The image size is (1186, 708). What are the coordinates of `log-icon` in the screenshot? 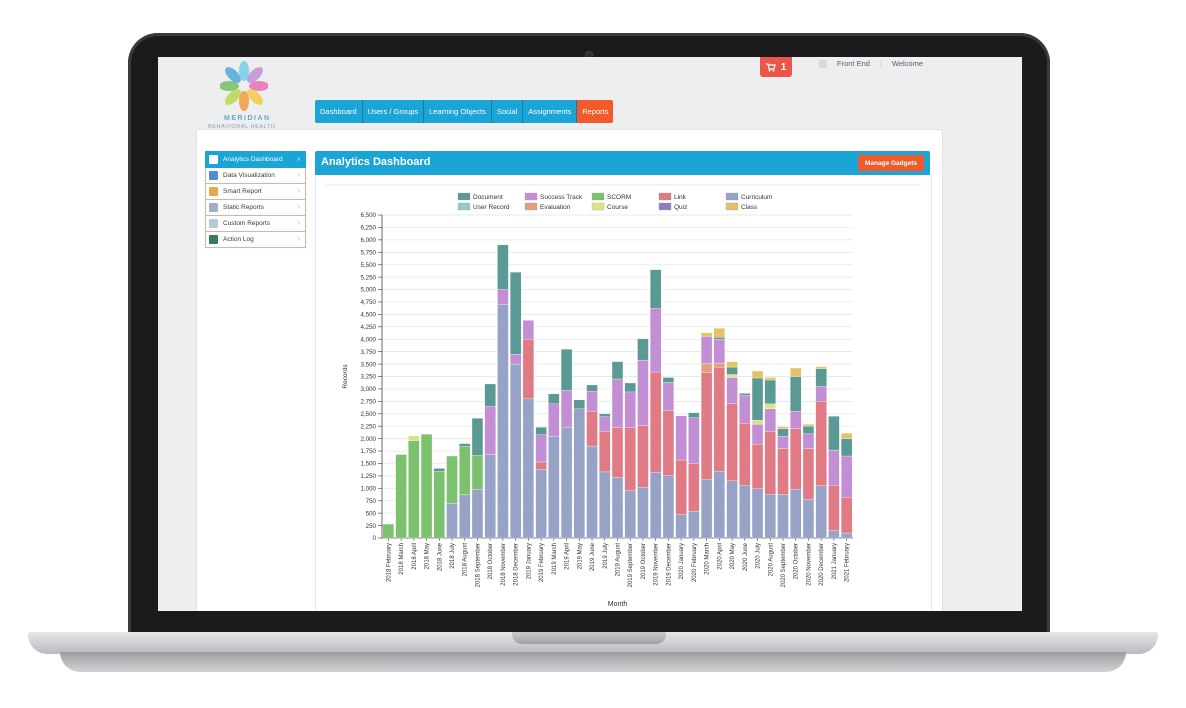 It's located at (213, 239).